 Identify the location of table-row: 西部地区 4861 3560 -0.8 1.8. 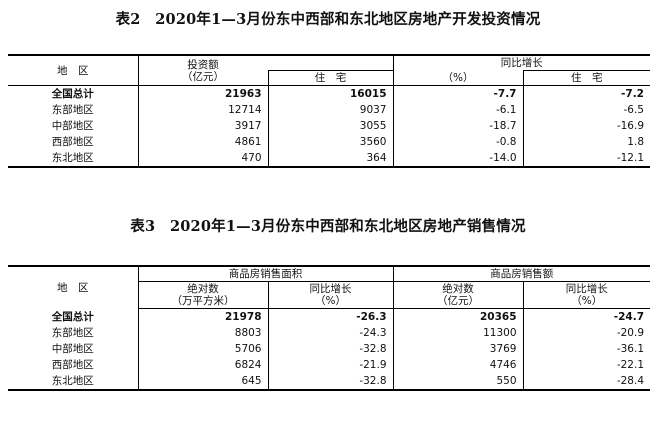
(329, 142).